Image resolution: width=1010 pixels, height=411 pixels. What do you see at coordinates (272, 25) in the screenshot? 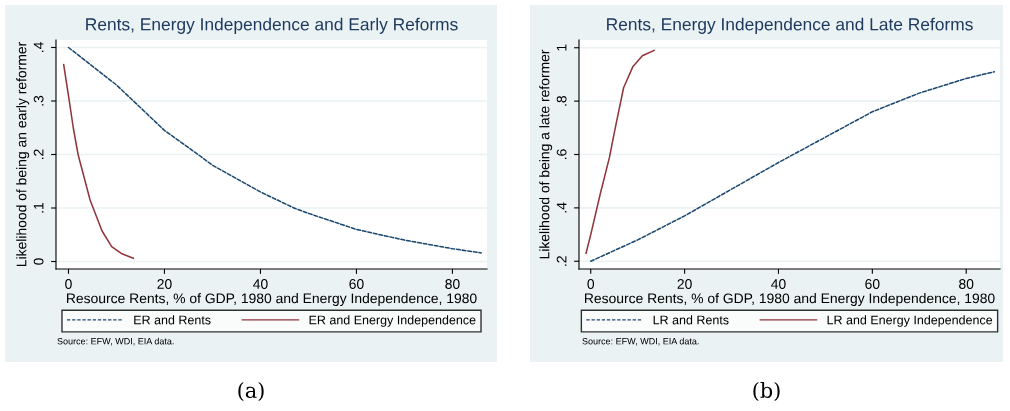
I see `chart-title: Rents, Energy Independence and Early Reforms` at bounding box center [272, 25].